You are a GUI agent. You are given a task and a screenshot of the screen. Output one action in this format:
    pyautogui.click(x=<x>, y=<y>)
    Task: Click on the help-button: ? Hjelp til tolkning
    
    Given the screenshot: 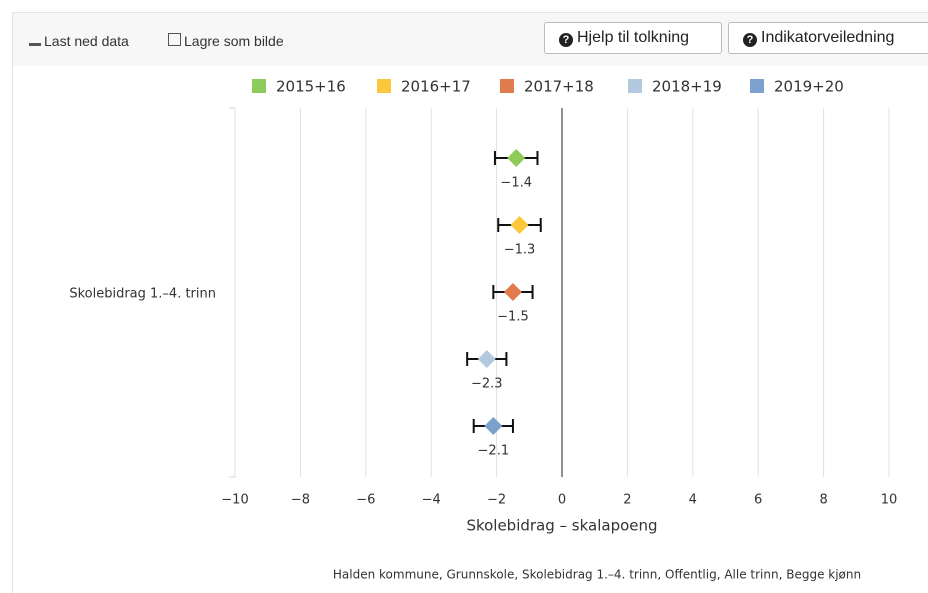 What is the action you would take?
    pyautogui.click(x=633, y=38)
    